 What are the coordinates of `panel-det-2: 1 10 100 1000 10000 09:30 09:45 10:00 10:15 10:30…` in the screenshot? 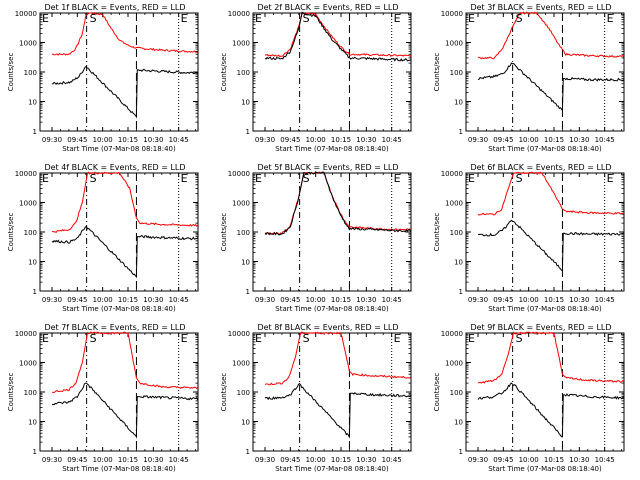 It's located at (316, 78).